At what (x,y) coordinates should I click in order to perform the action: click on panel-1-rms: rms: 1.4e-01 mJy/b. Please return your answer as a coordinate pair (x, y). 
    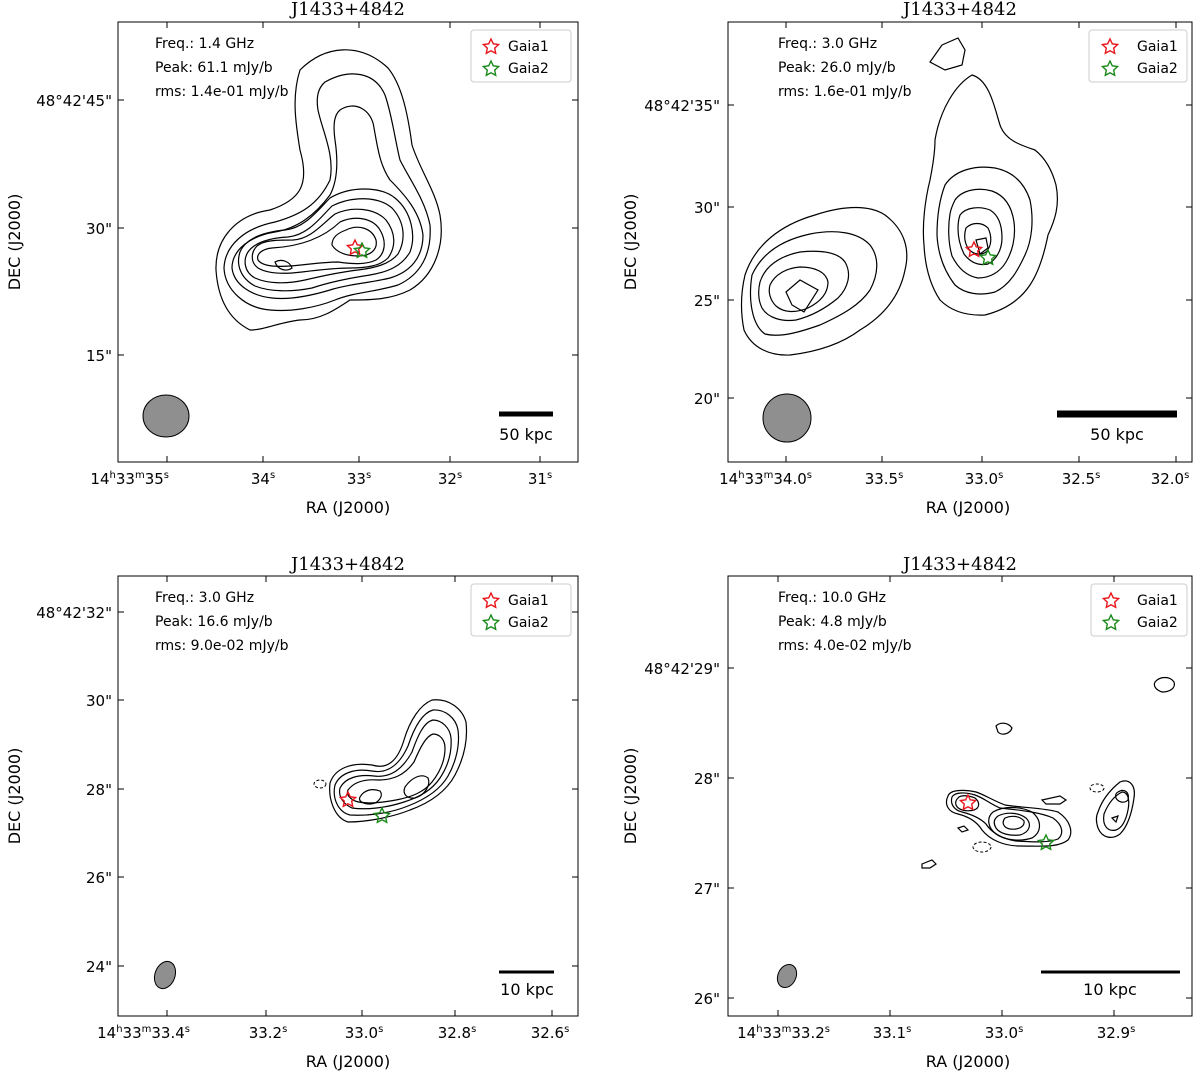
    Looking at the image, I should click on (222, 92).